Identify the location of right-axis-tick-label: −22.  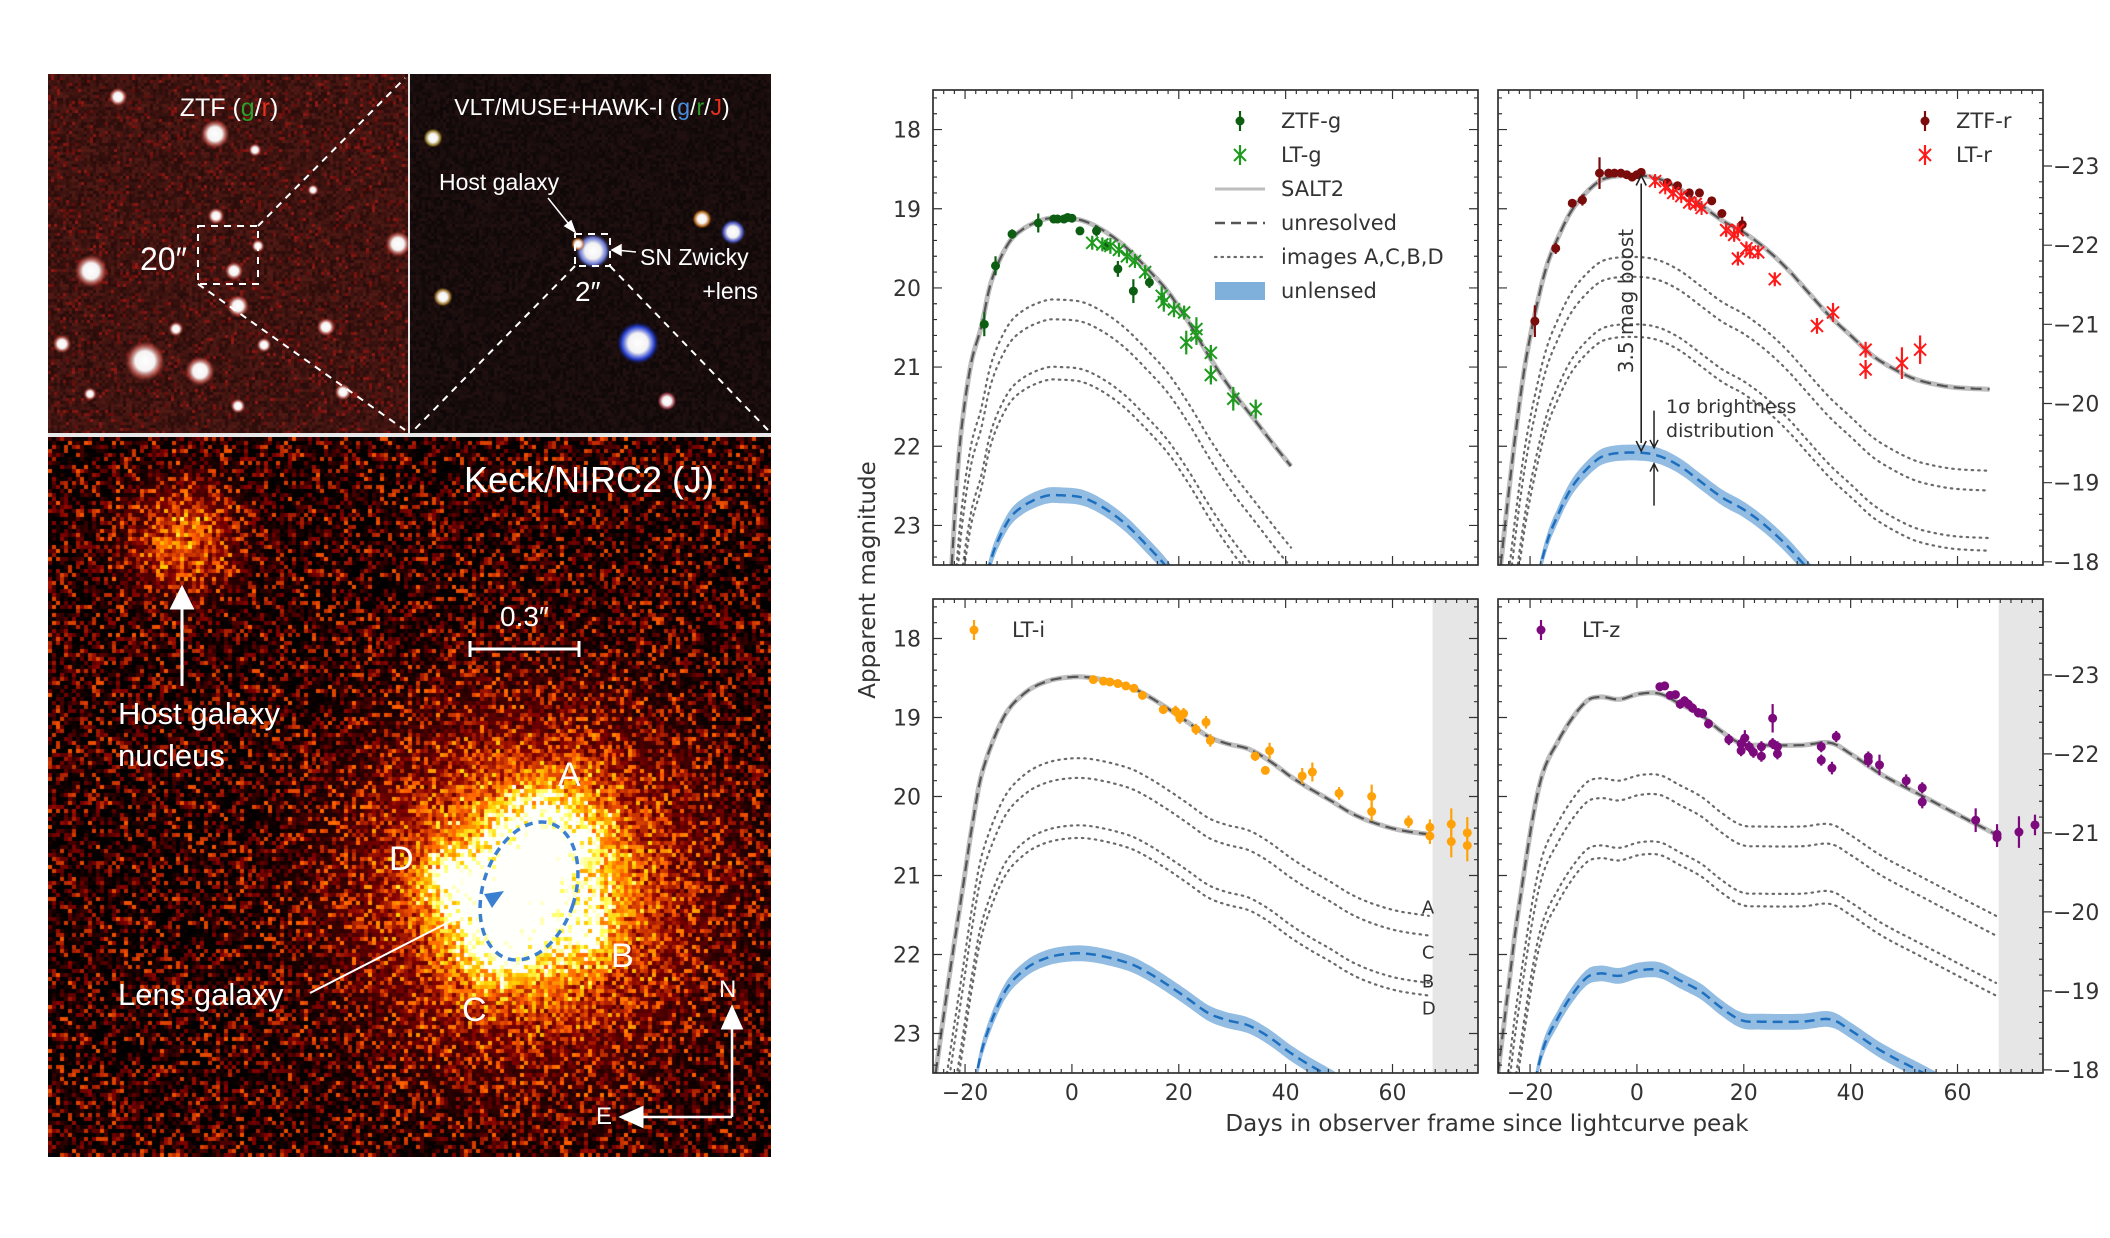
(2076, 246).